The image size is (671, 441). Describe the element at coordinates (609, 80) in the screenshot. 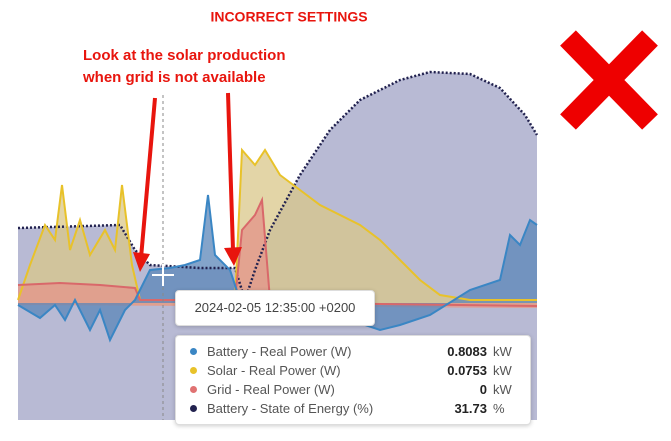

I see `red-cross` at that location.